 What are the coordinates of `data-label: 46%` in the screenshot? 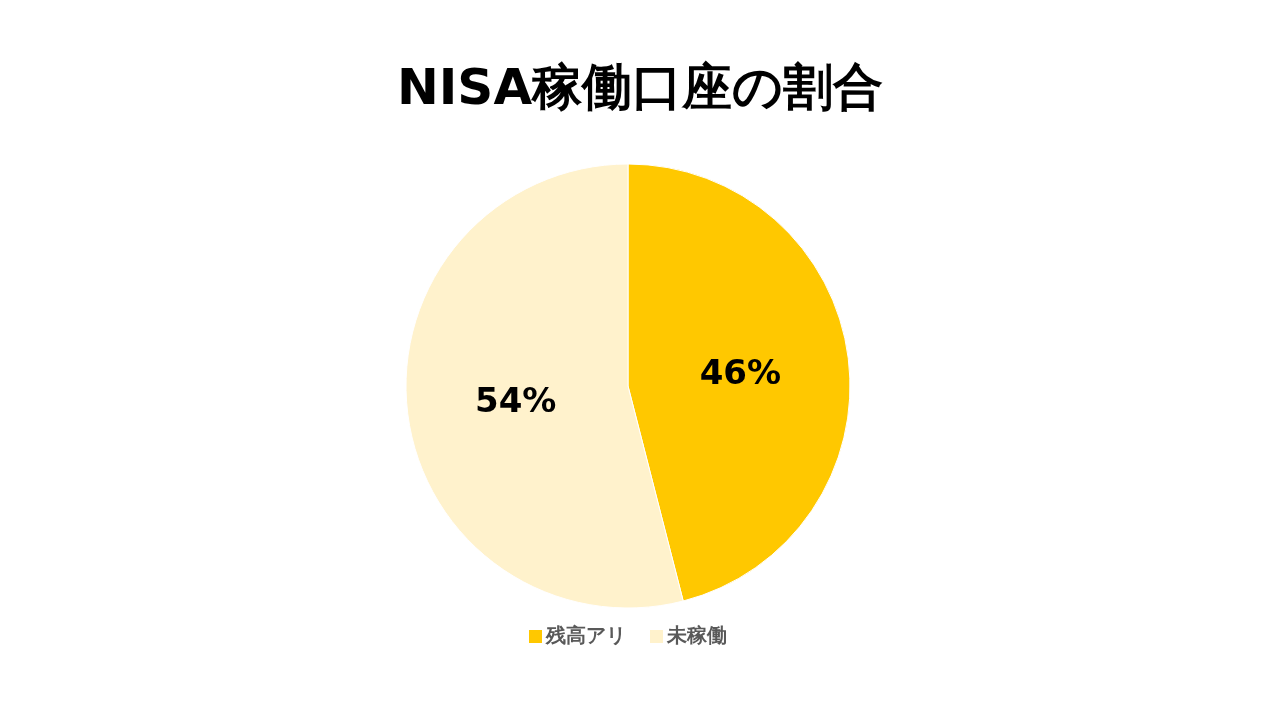 It's located at (740, 371).